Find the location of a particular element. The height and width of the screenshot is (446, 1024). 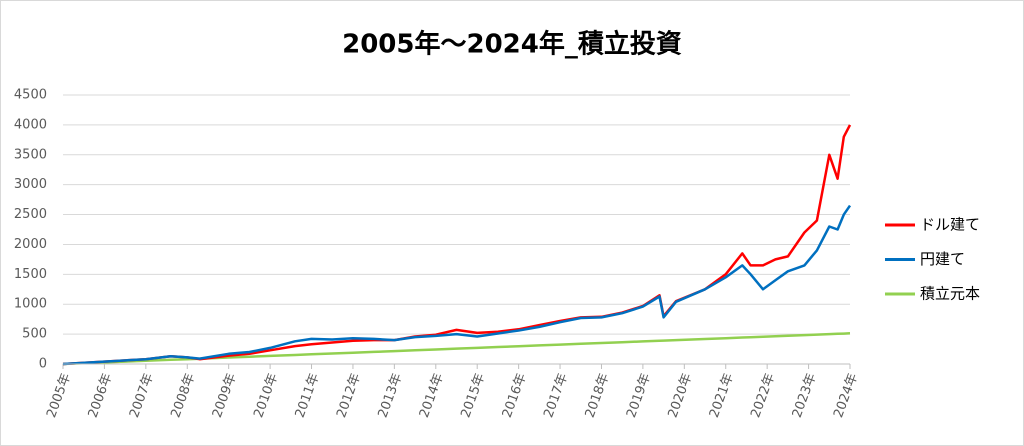

y-tick-label: 2000 is located at coordinates (30, 244).